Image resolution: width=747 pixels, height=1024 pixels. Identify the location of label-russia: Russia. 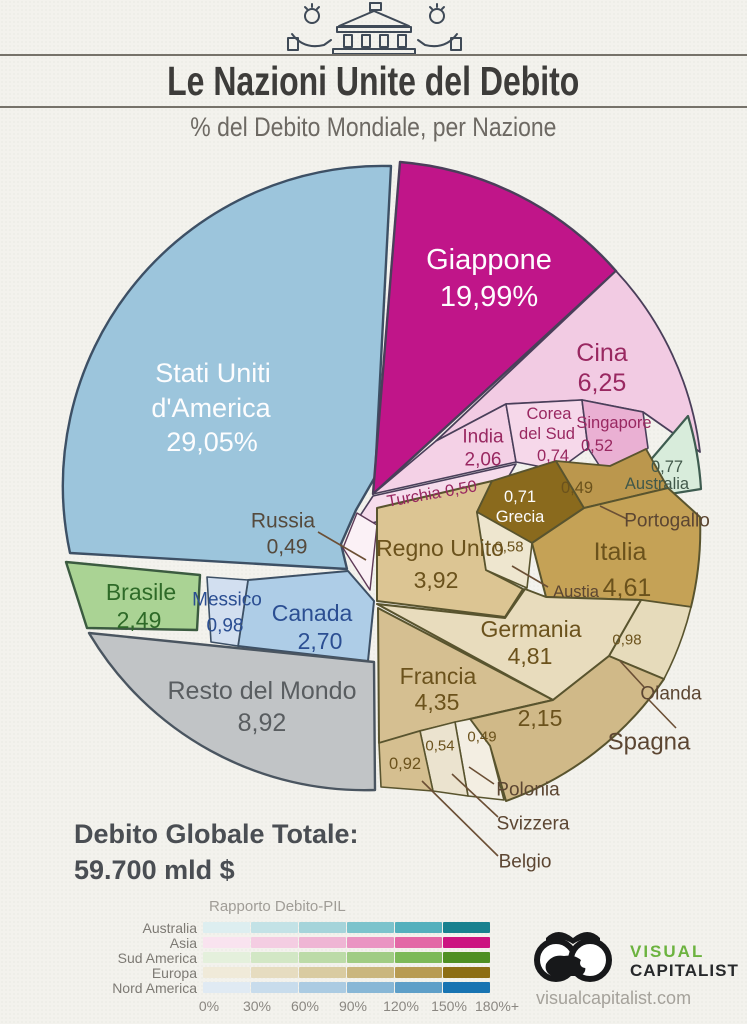
(283, 521).